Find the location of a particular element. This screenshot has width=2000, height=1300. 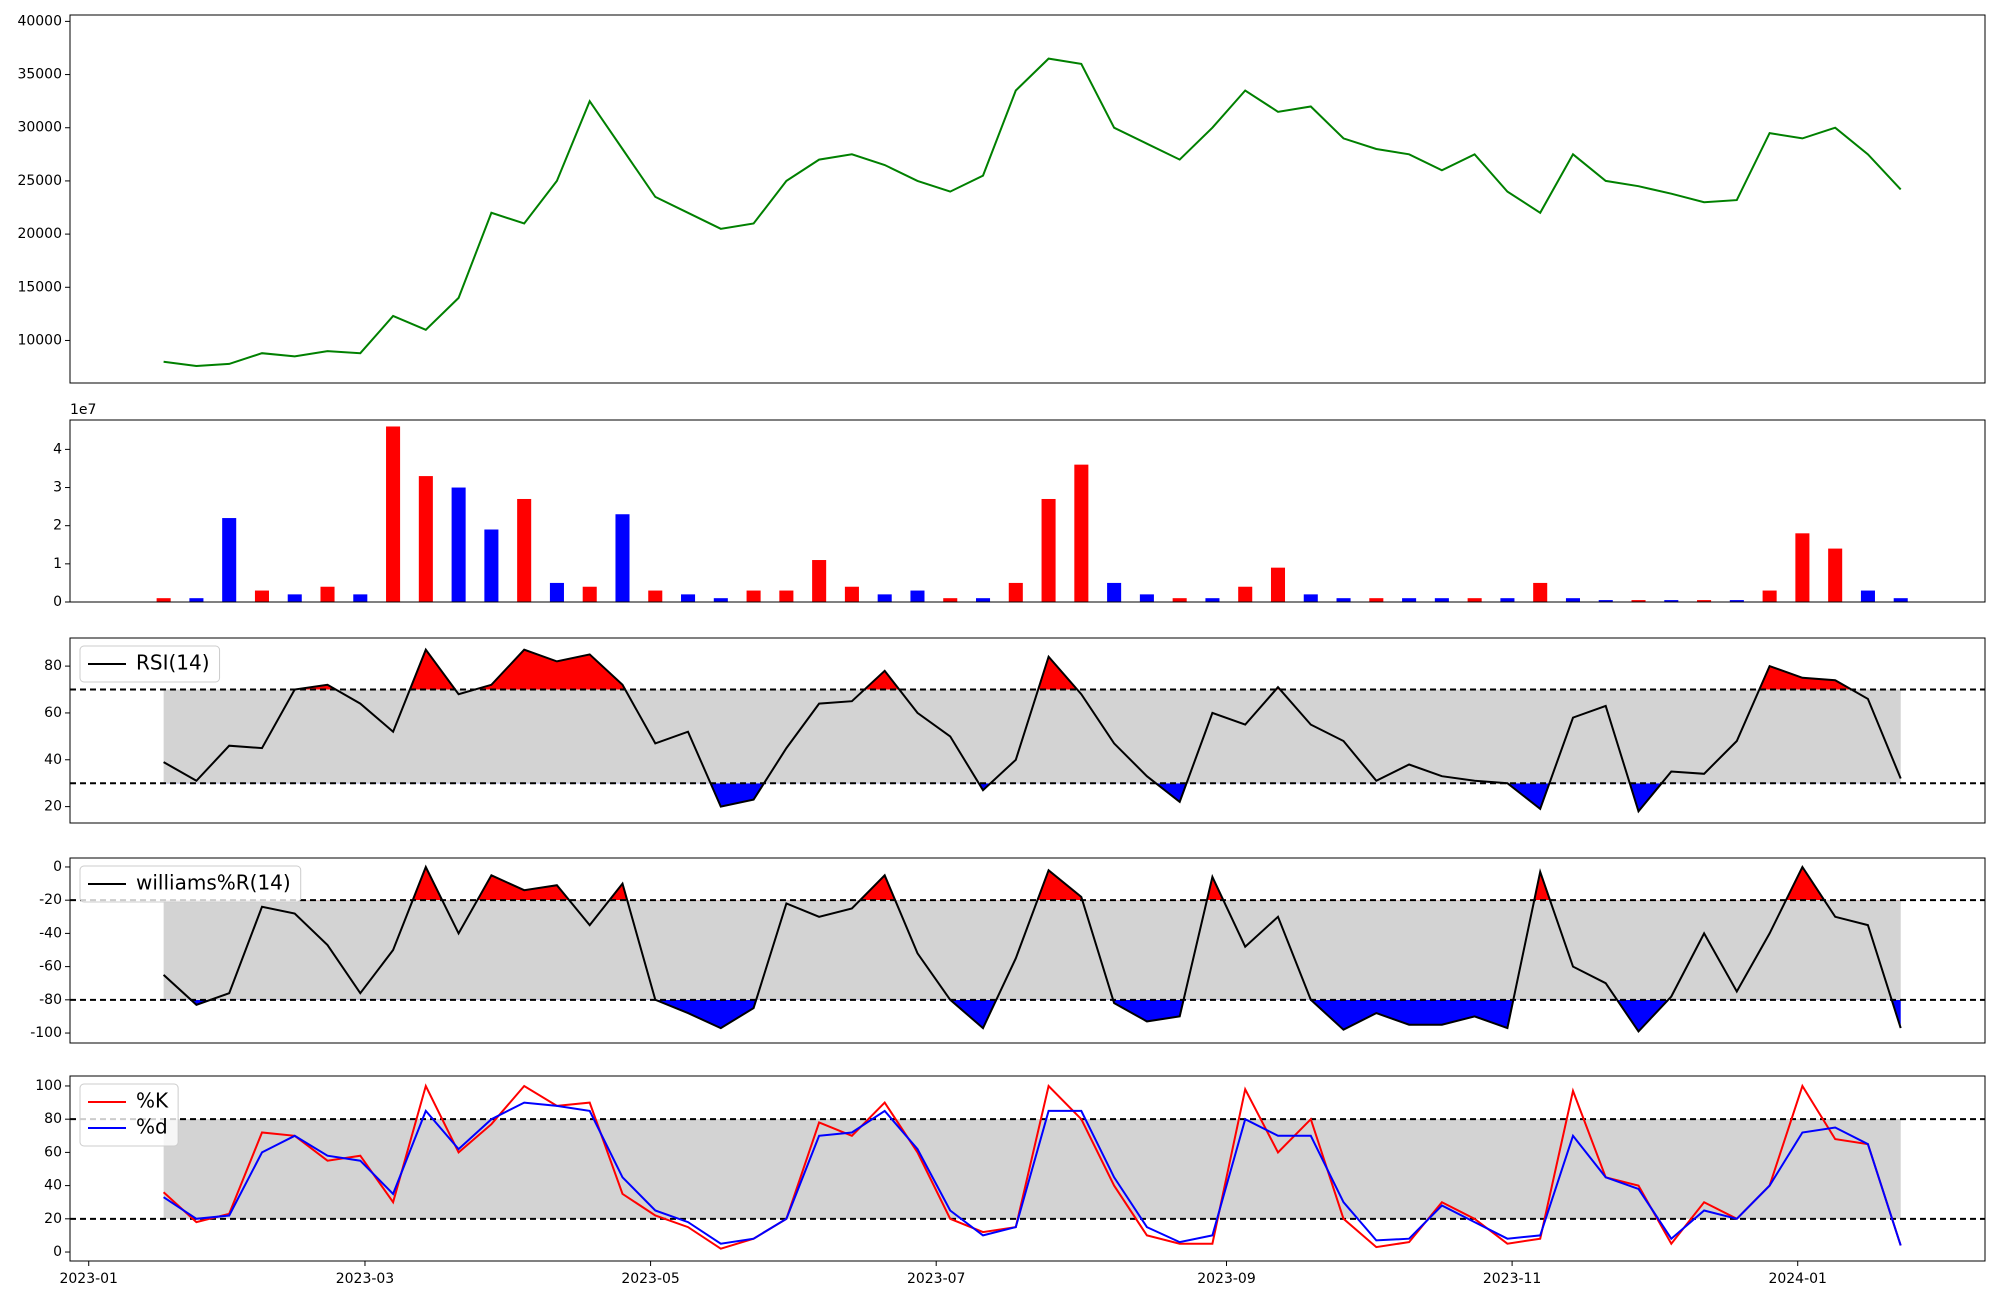

y-tick-label: 1 is located at coordinates (57, 564).